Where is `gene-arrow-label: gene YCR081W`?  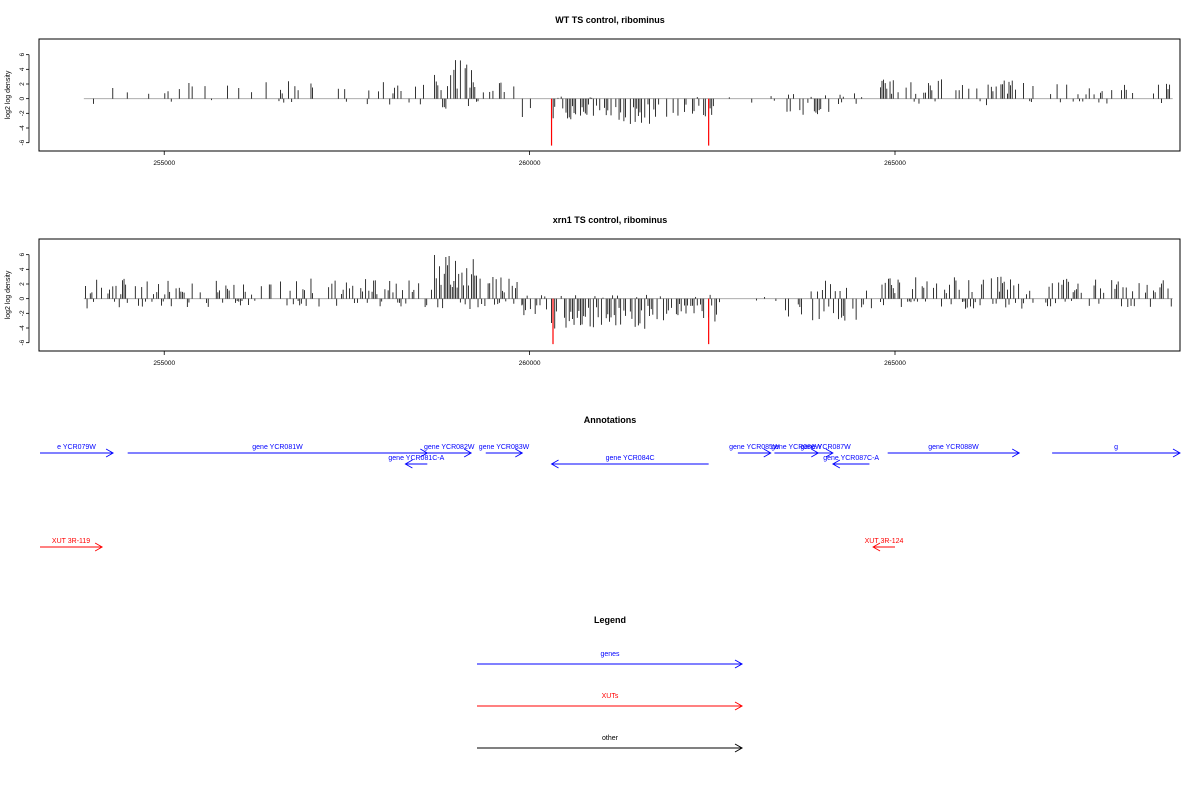
gene-arrow-label: gene YCR081W is located at coordinates (277, 447).